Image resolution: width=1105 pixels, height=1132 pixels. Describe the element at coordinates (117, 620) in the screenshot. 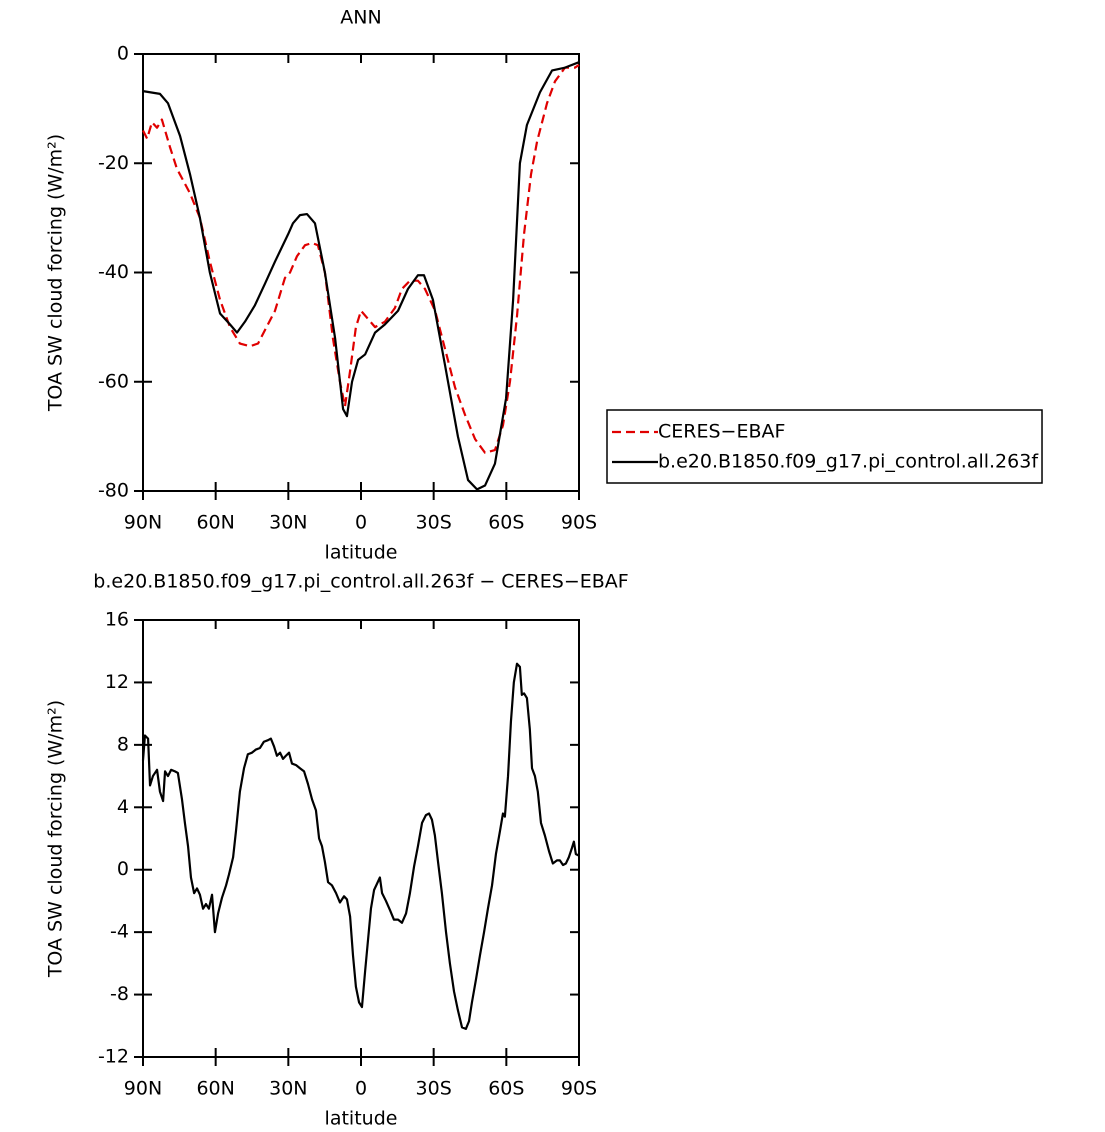

I see `y-tick-label: 16` at that location.